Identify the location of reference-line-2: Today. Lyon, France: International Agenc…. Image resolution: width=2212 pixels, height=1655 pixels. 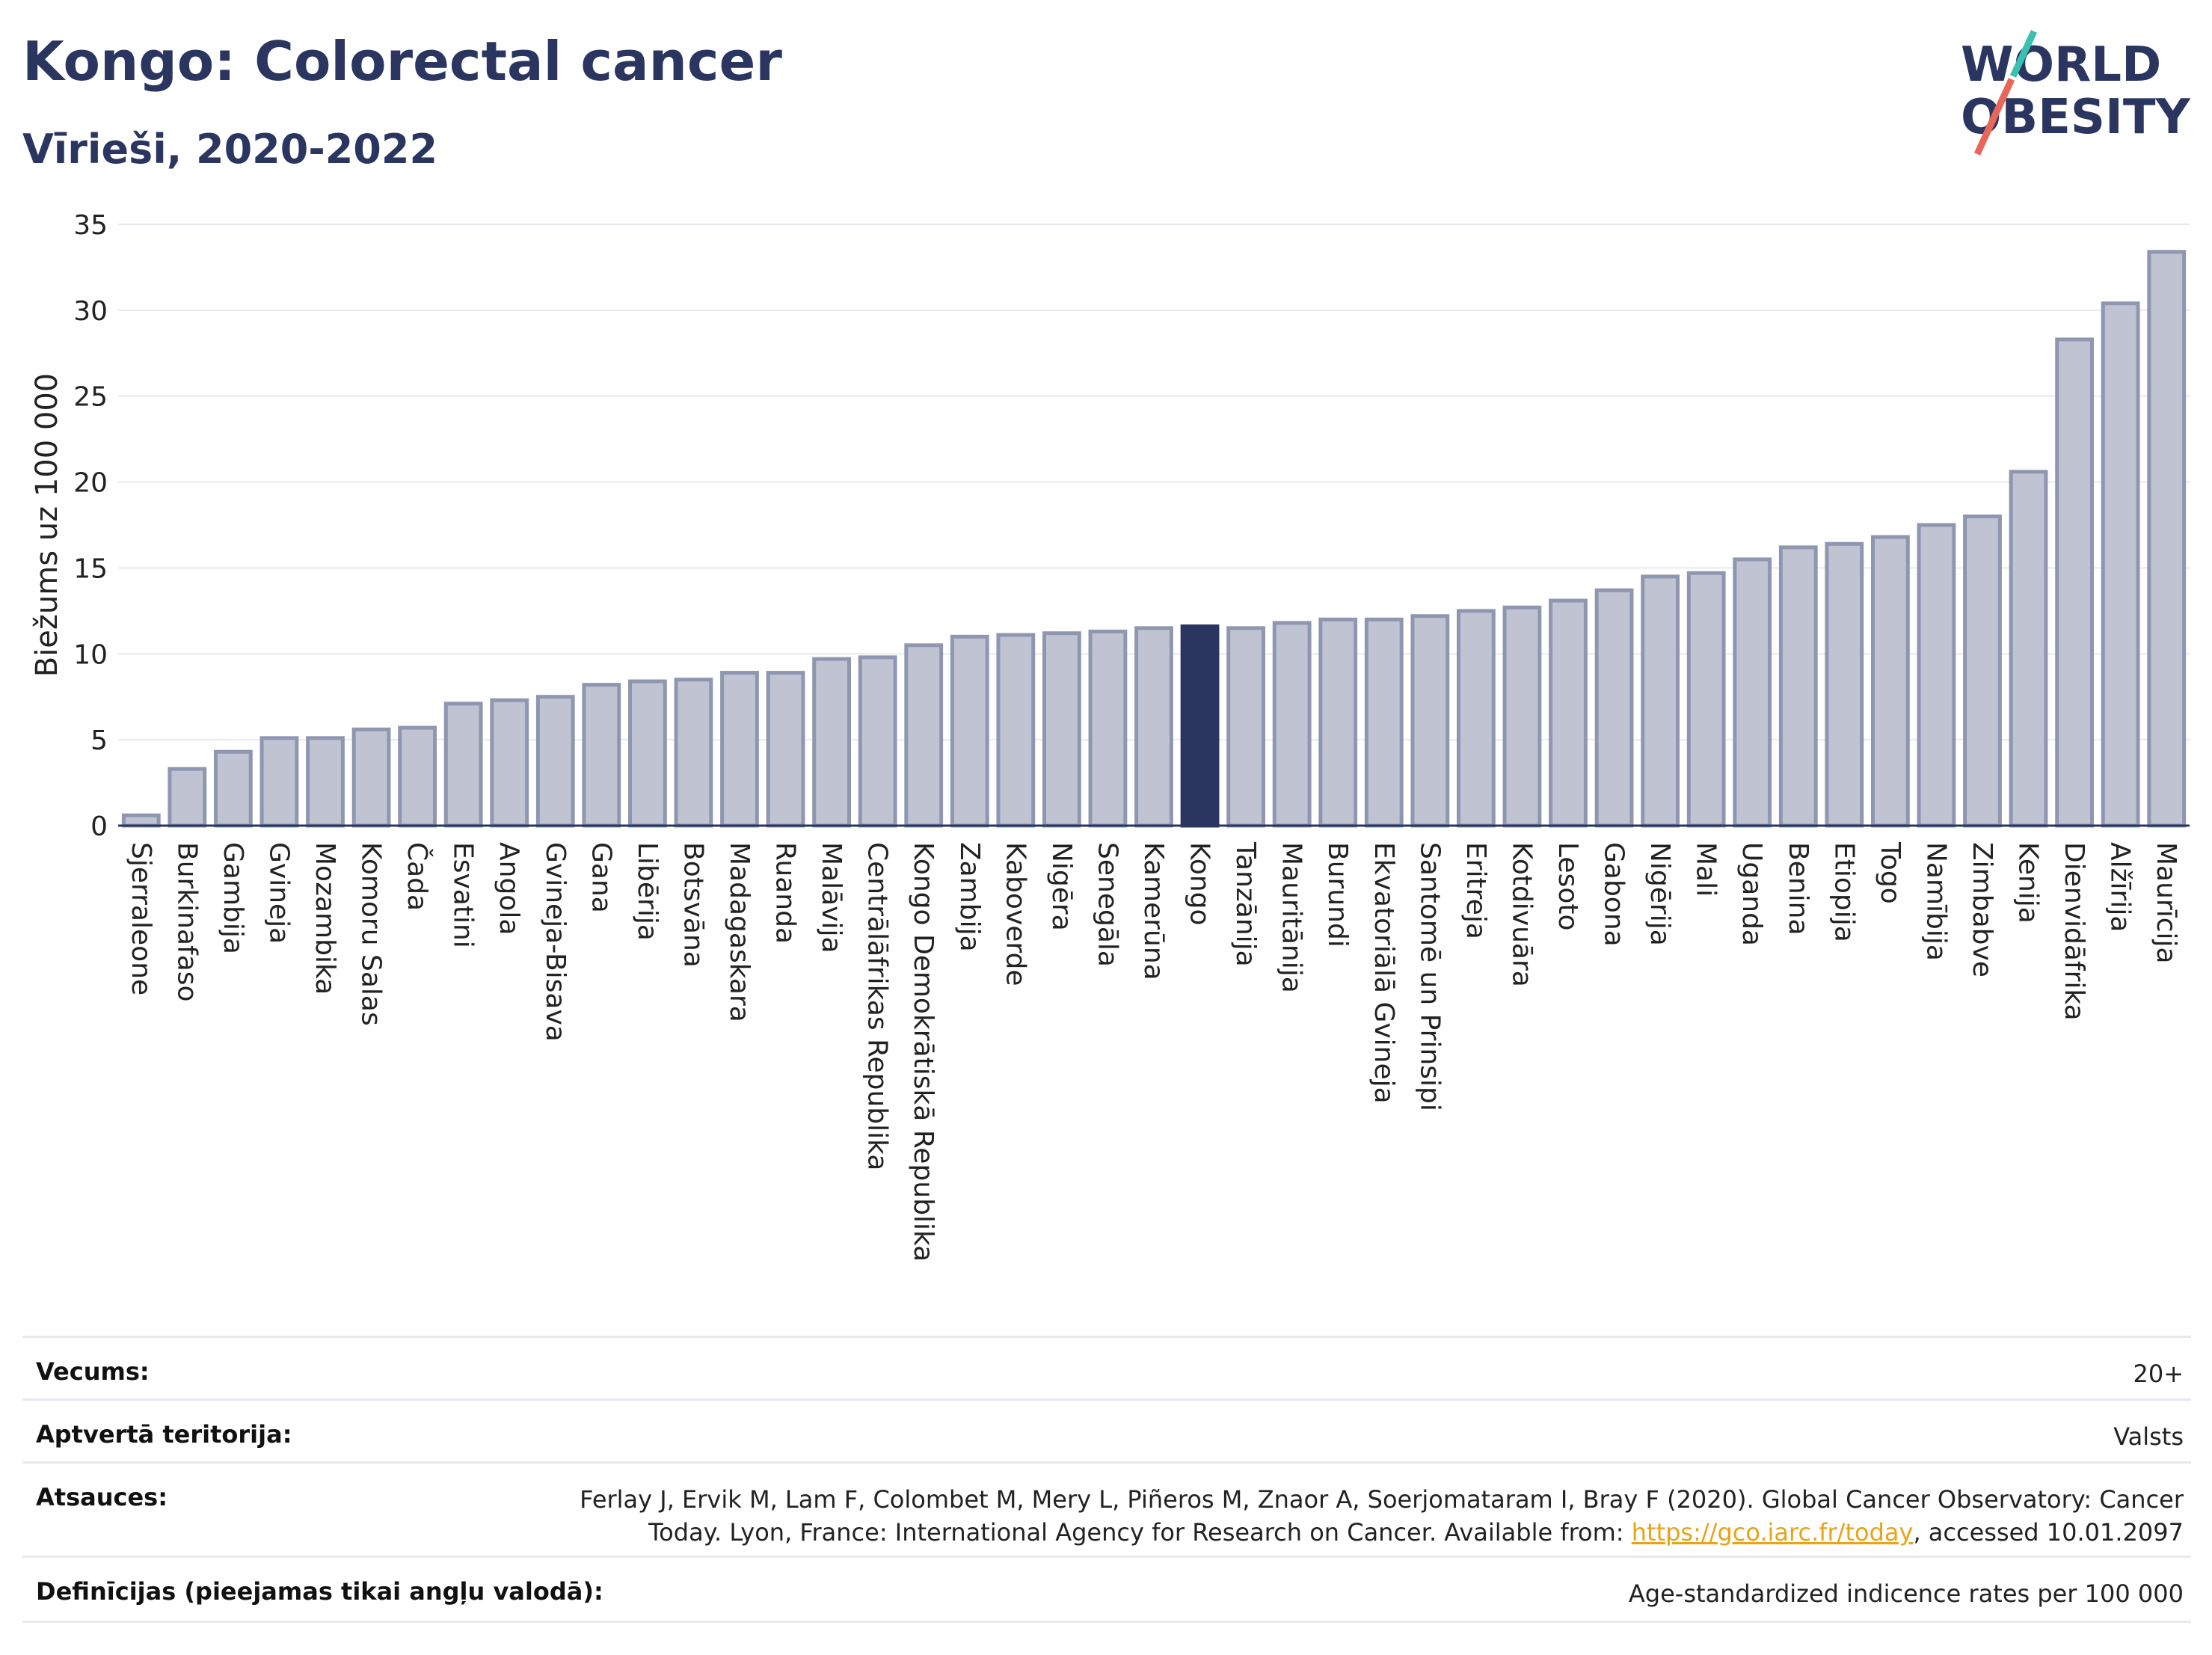
(1382, 1532).